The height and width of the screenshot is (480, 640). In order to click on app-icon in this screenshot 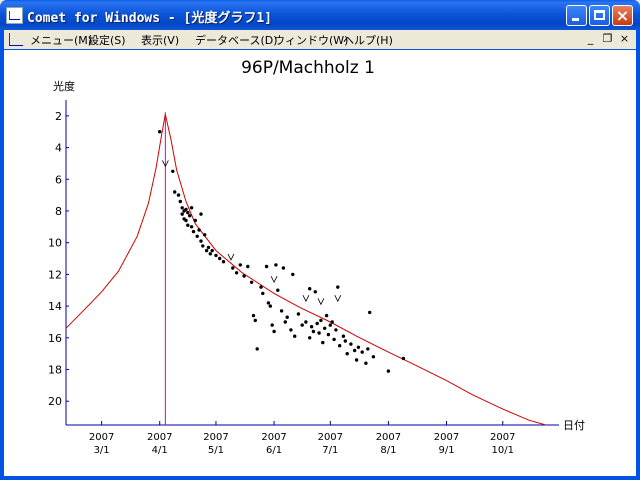, I will do `click(14, 15)`.